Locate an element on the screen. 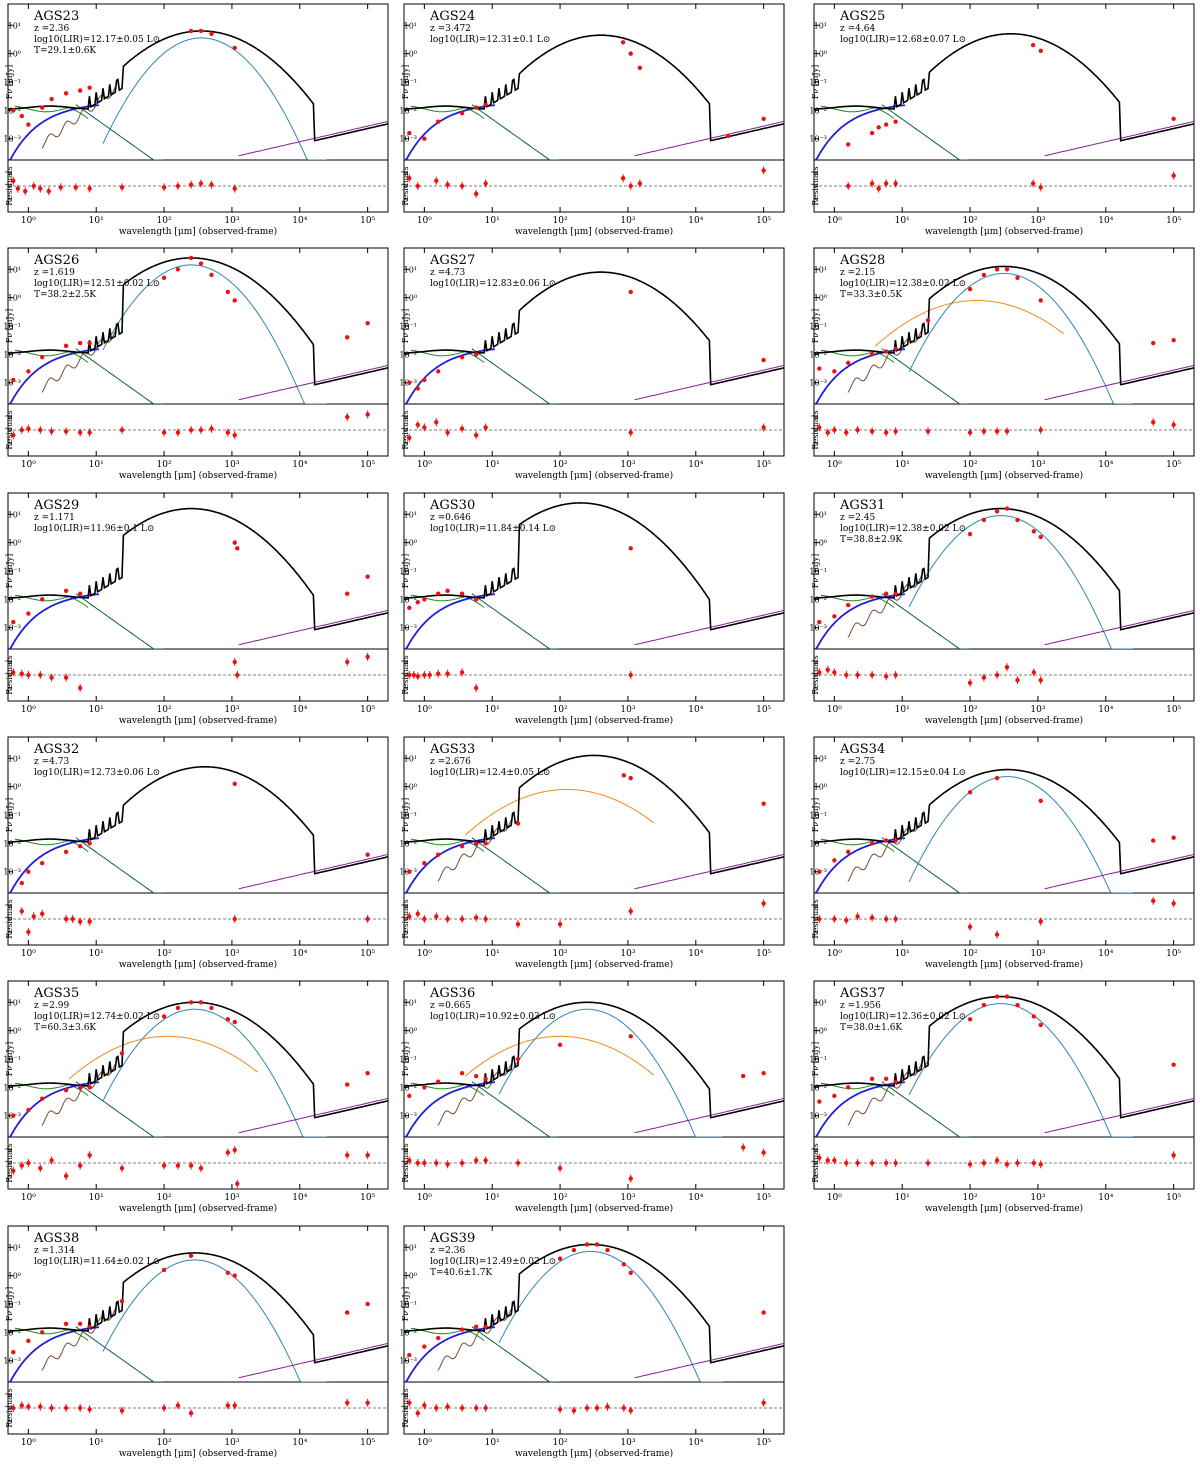 The height and width of the screenshot is (1464, 1200). redshift-label: z =2.99 is located at coordinates (51, 1006).